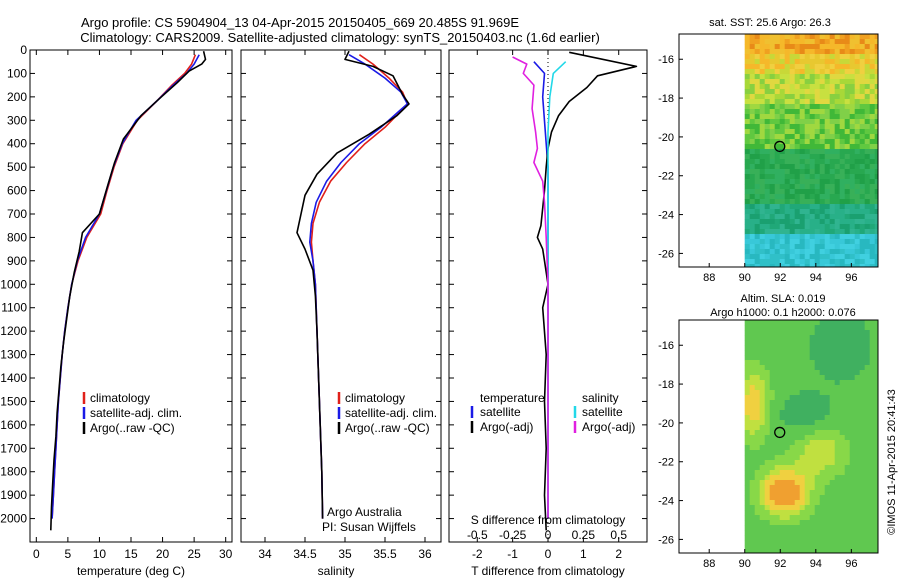 Image resolution: width=900 pixels, height=580 pixels. I want to click on map-x-tick-label: 96, so click(851, 278).